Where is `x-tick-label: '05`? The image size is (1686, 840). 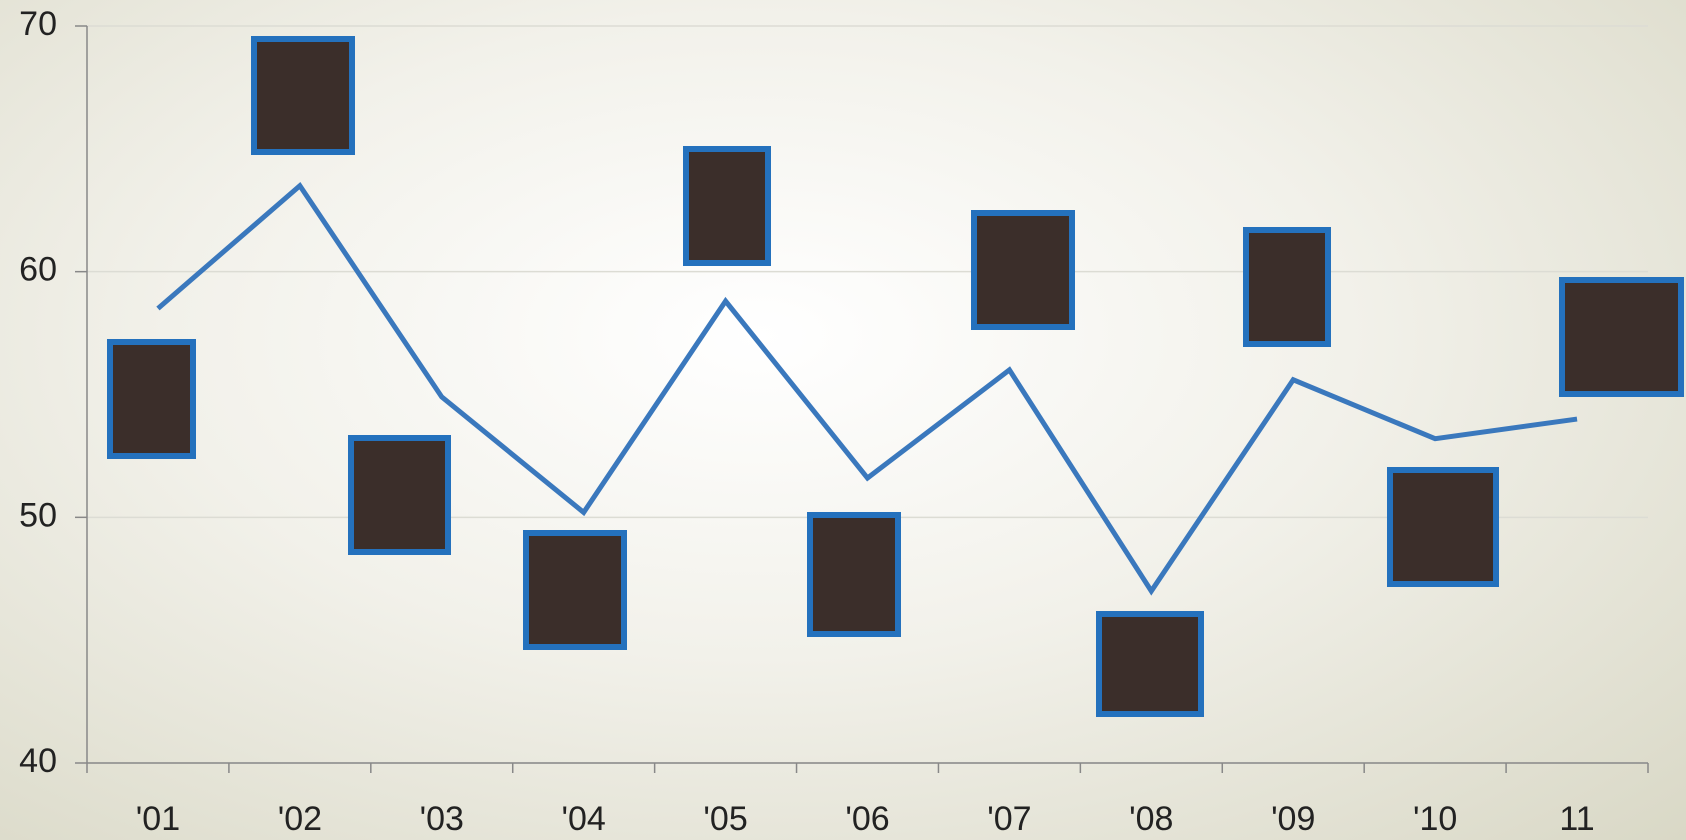 x-tick-label: '05 is located at coordinates (725, 819).